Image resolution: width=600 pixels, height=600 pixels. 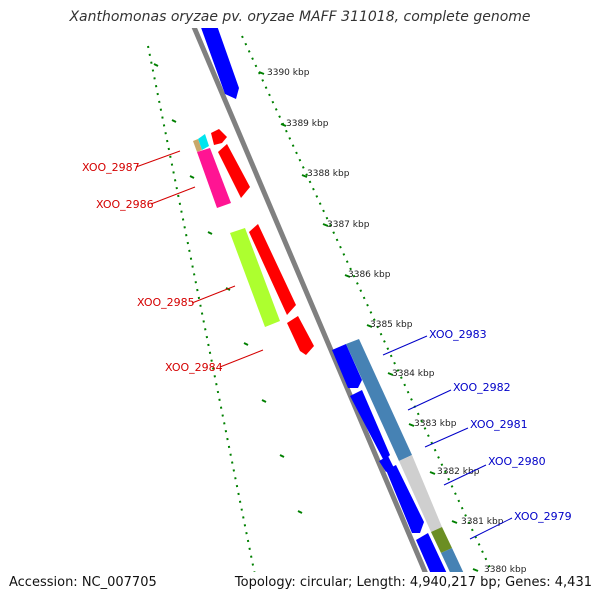 What do you see at coordinates (83, 582) in the screenshot?
I see `accession-text: Accession: NC_007705` at bounding box center [83, 582].